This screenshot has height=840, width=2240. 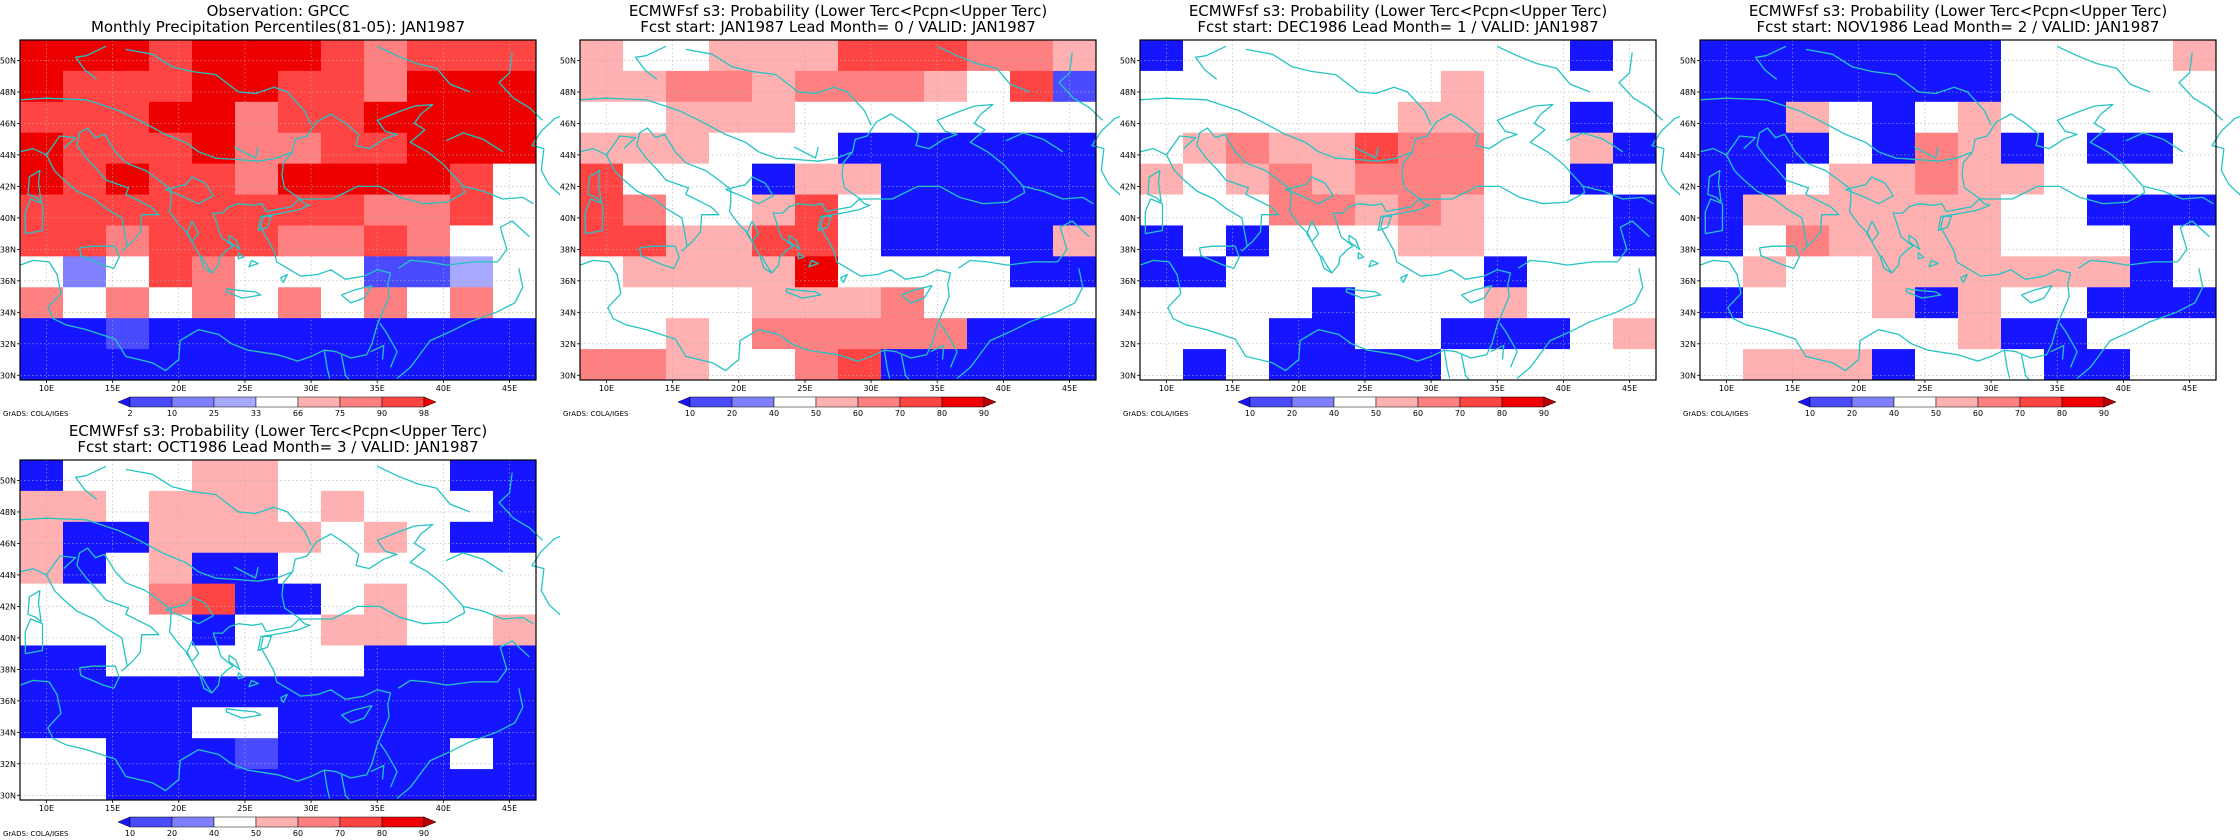 What do you see at coordinates (172, 413) in the screenshot?
I see `colorbar-label: 10` at bounding box center [172, 413].